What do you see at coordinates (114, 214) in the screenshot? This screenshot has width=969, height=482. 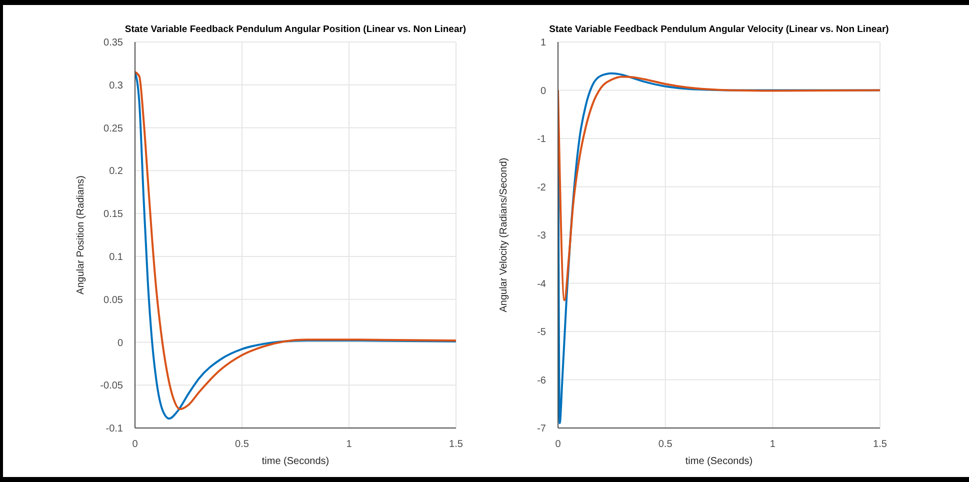 I see `y-tick-label: 0.15` at bounding box center [114, 214].